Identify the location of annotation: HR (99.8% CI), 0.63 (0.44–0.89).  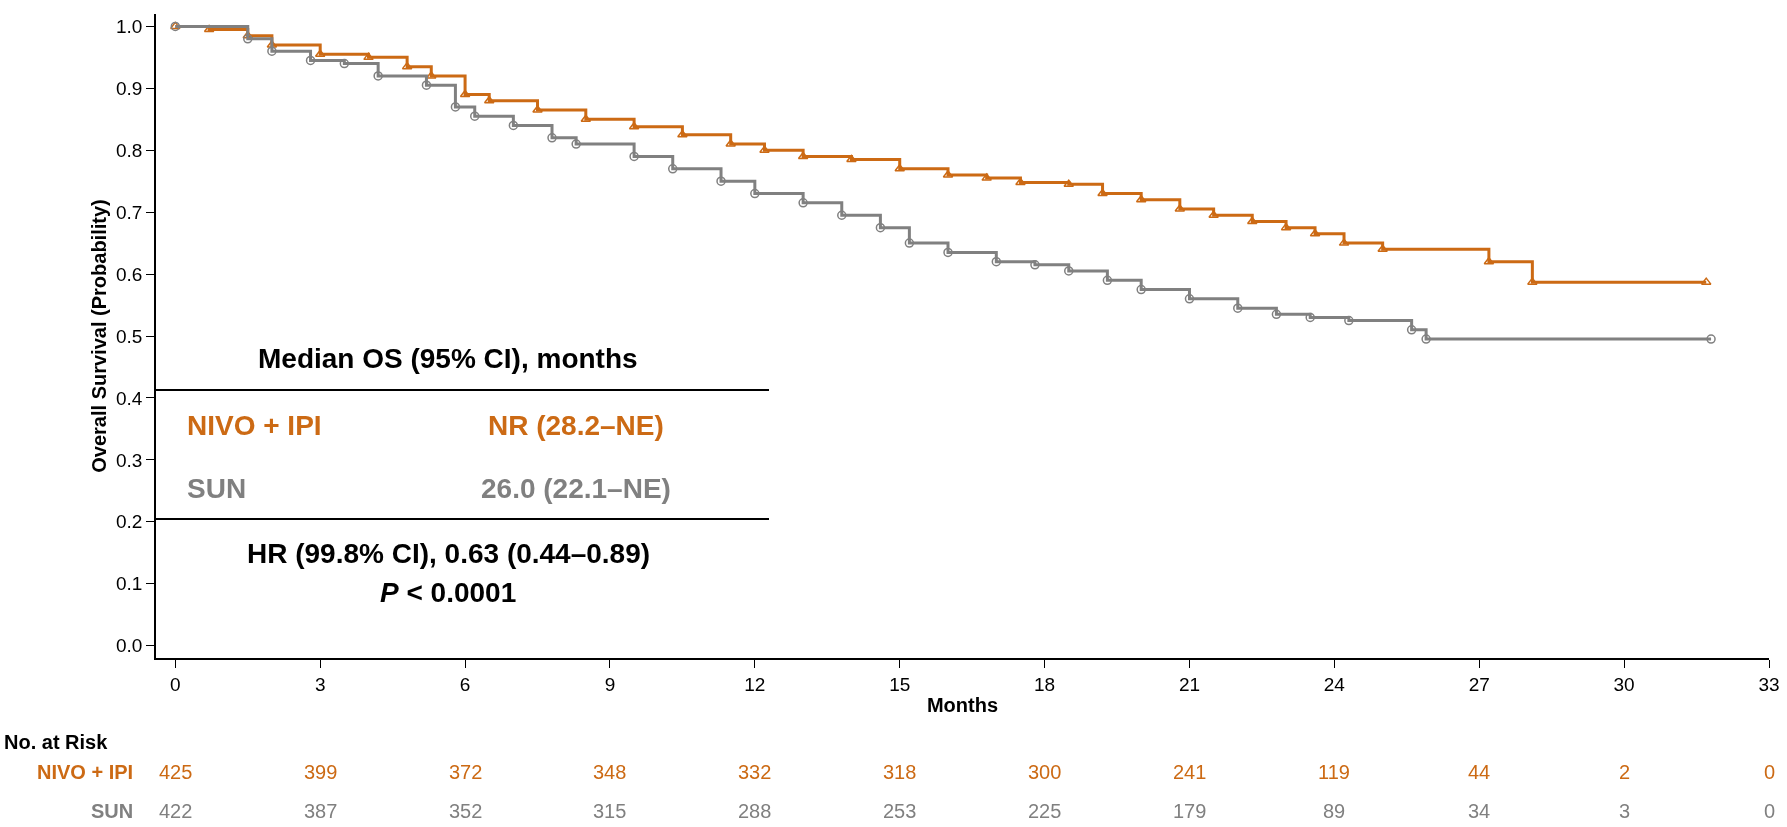
(449, 553).